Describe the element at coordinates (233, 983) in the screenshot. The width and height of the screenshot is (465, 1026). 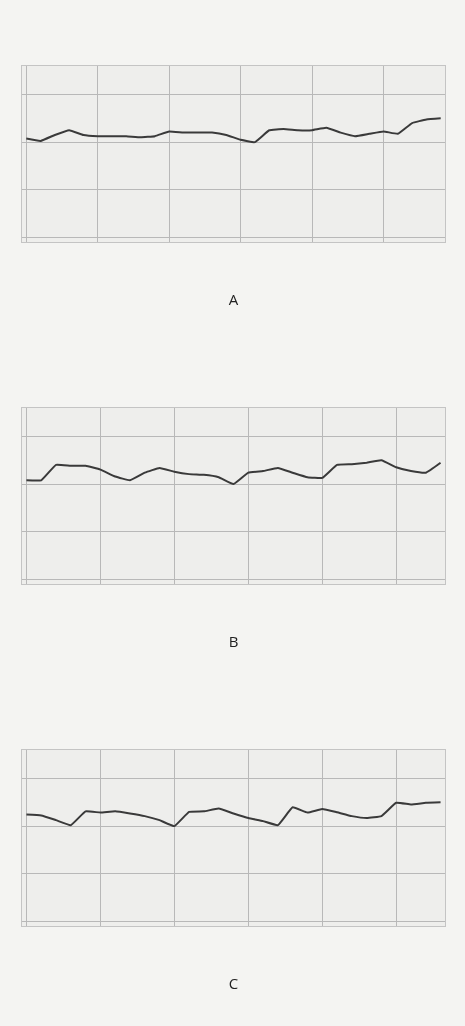
I see `x-axis-title: C` at that location.